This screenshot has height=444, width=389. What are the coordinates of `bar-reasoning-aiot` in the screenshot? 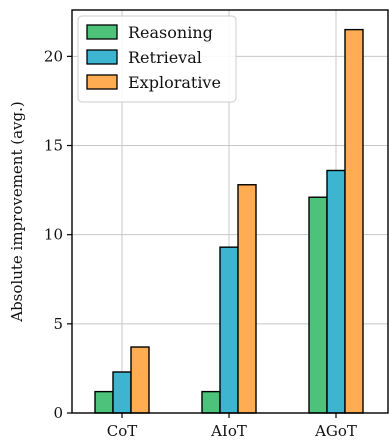 It's located at (211, 402).